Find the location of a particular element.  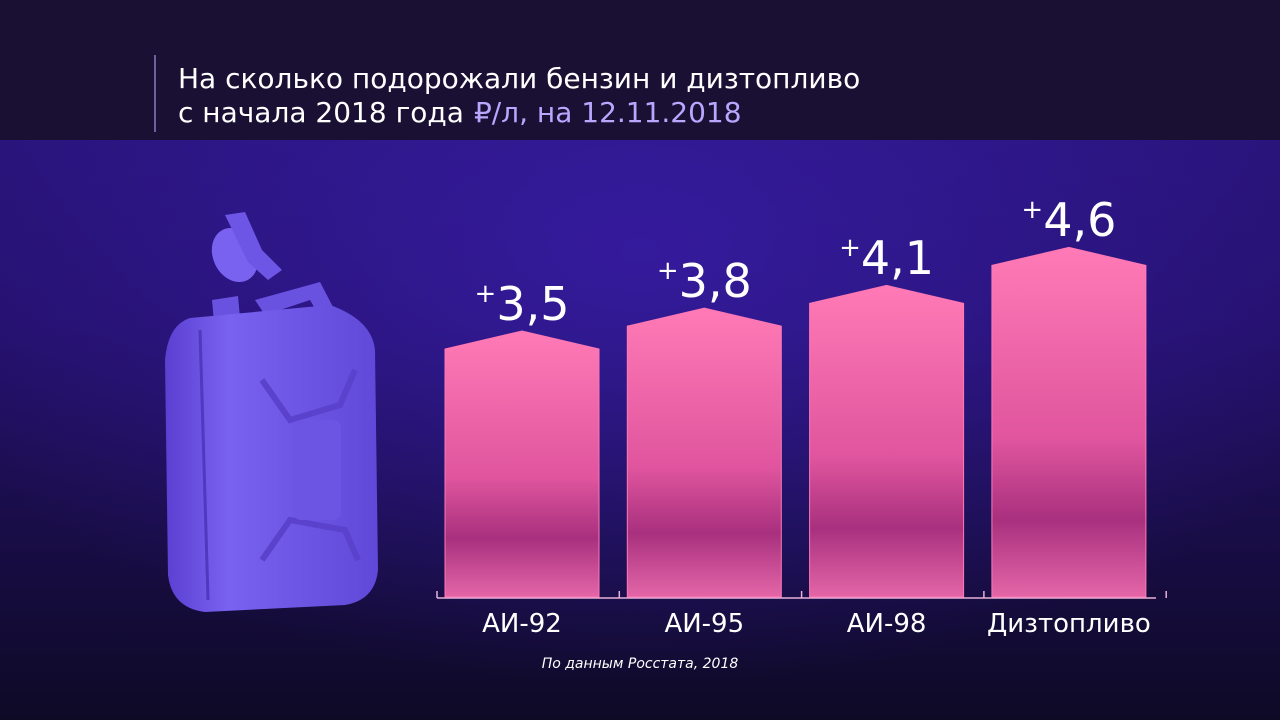

x-tick-label: АИ-98 is located at coordinates (887, 624).